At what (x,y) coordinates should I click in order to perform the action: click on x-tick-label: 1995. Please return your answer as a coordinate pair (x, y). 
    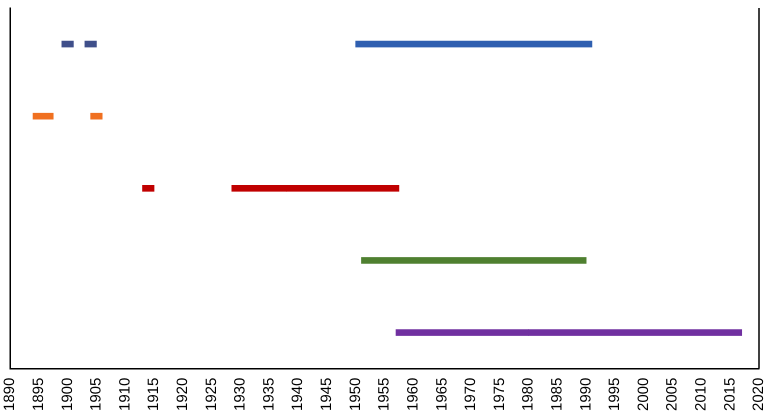
    Looking at the image, I should click on (615, 395).